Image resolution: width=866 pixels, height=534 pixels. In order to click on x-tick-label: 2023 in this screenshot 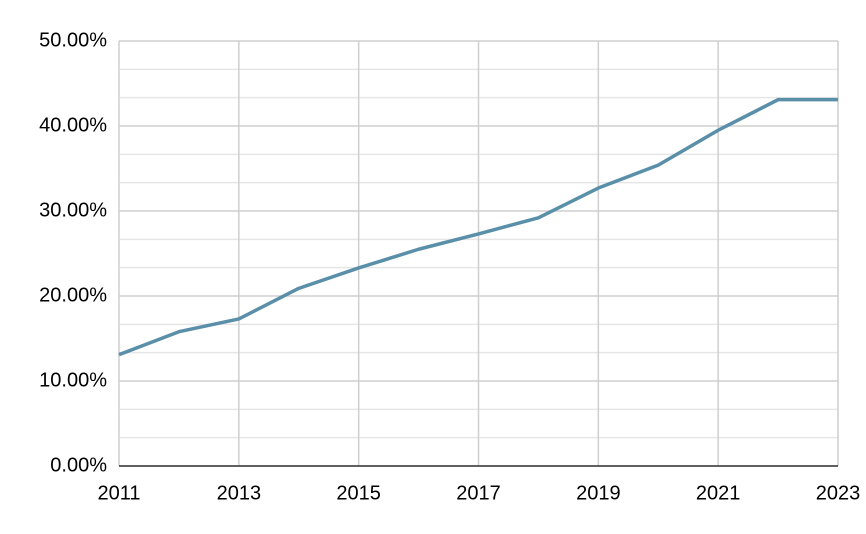, I will do `click(838, 493)`.